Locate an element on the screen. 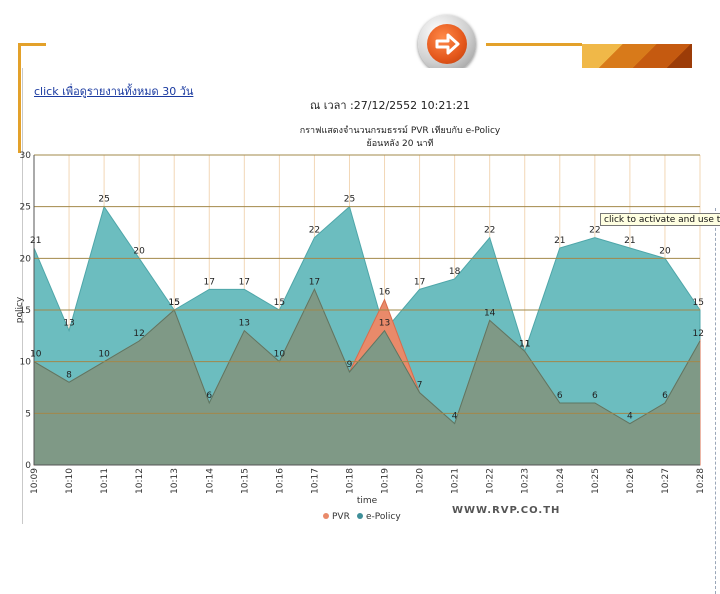 This screenshot has height=594, width=720. x-tick-label: 10:17 is located at coordinates (315, 481).